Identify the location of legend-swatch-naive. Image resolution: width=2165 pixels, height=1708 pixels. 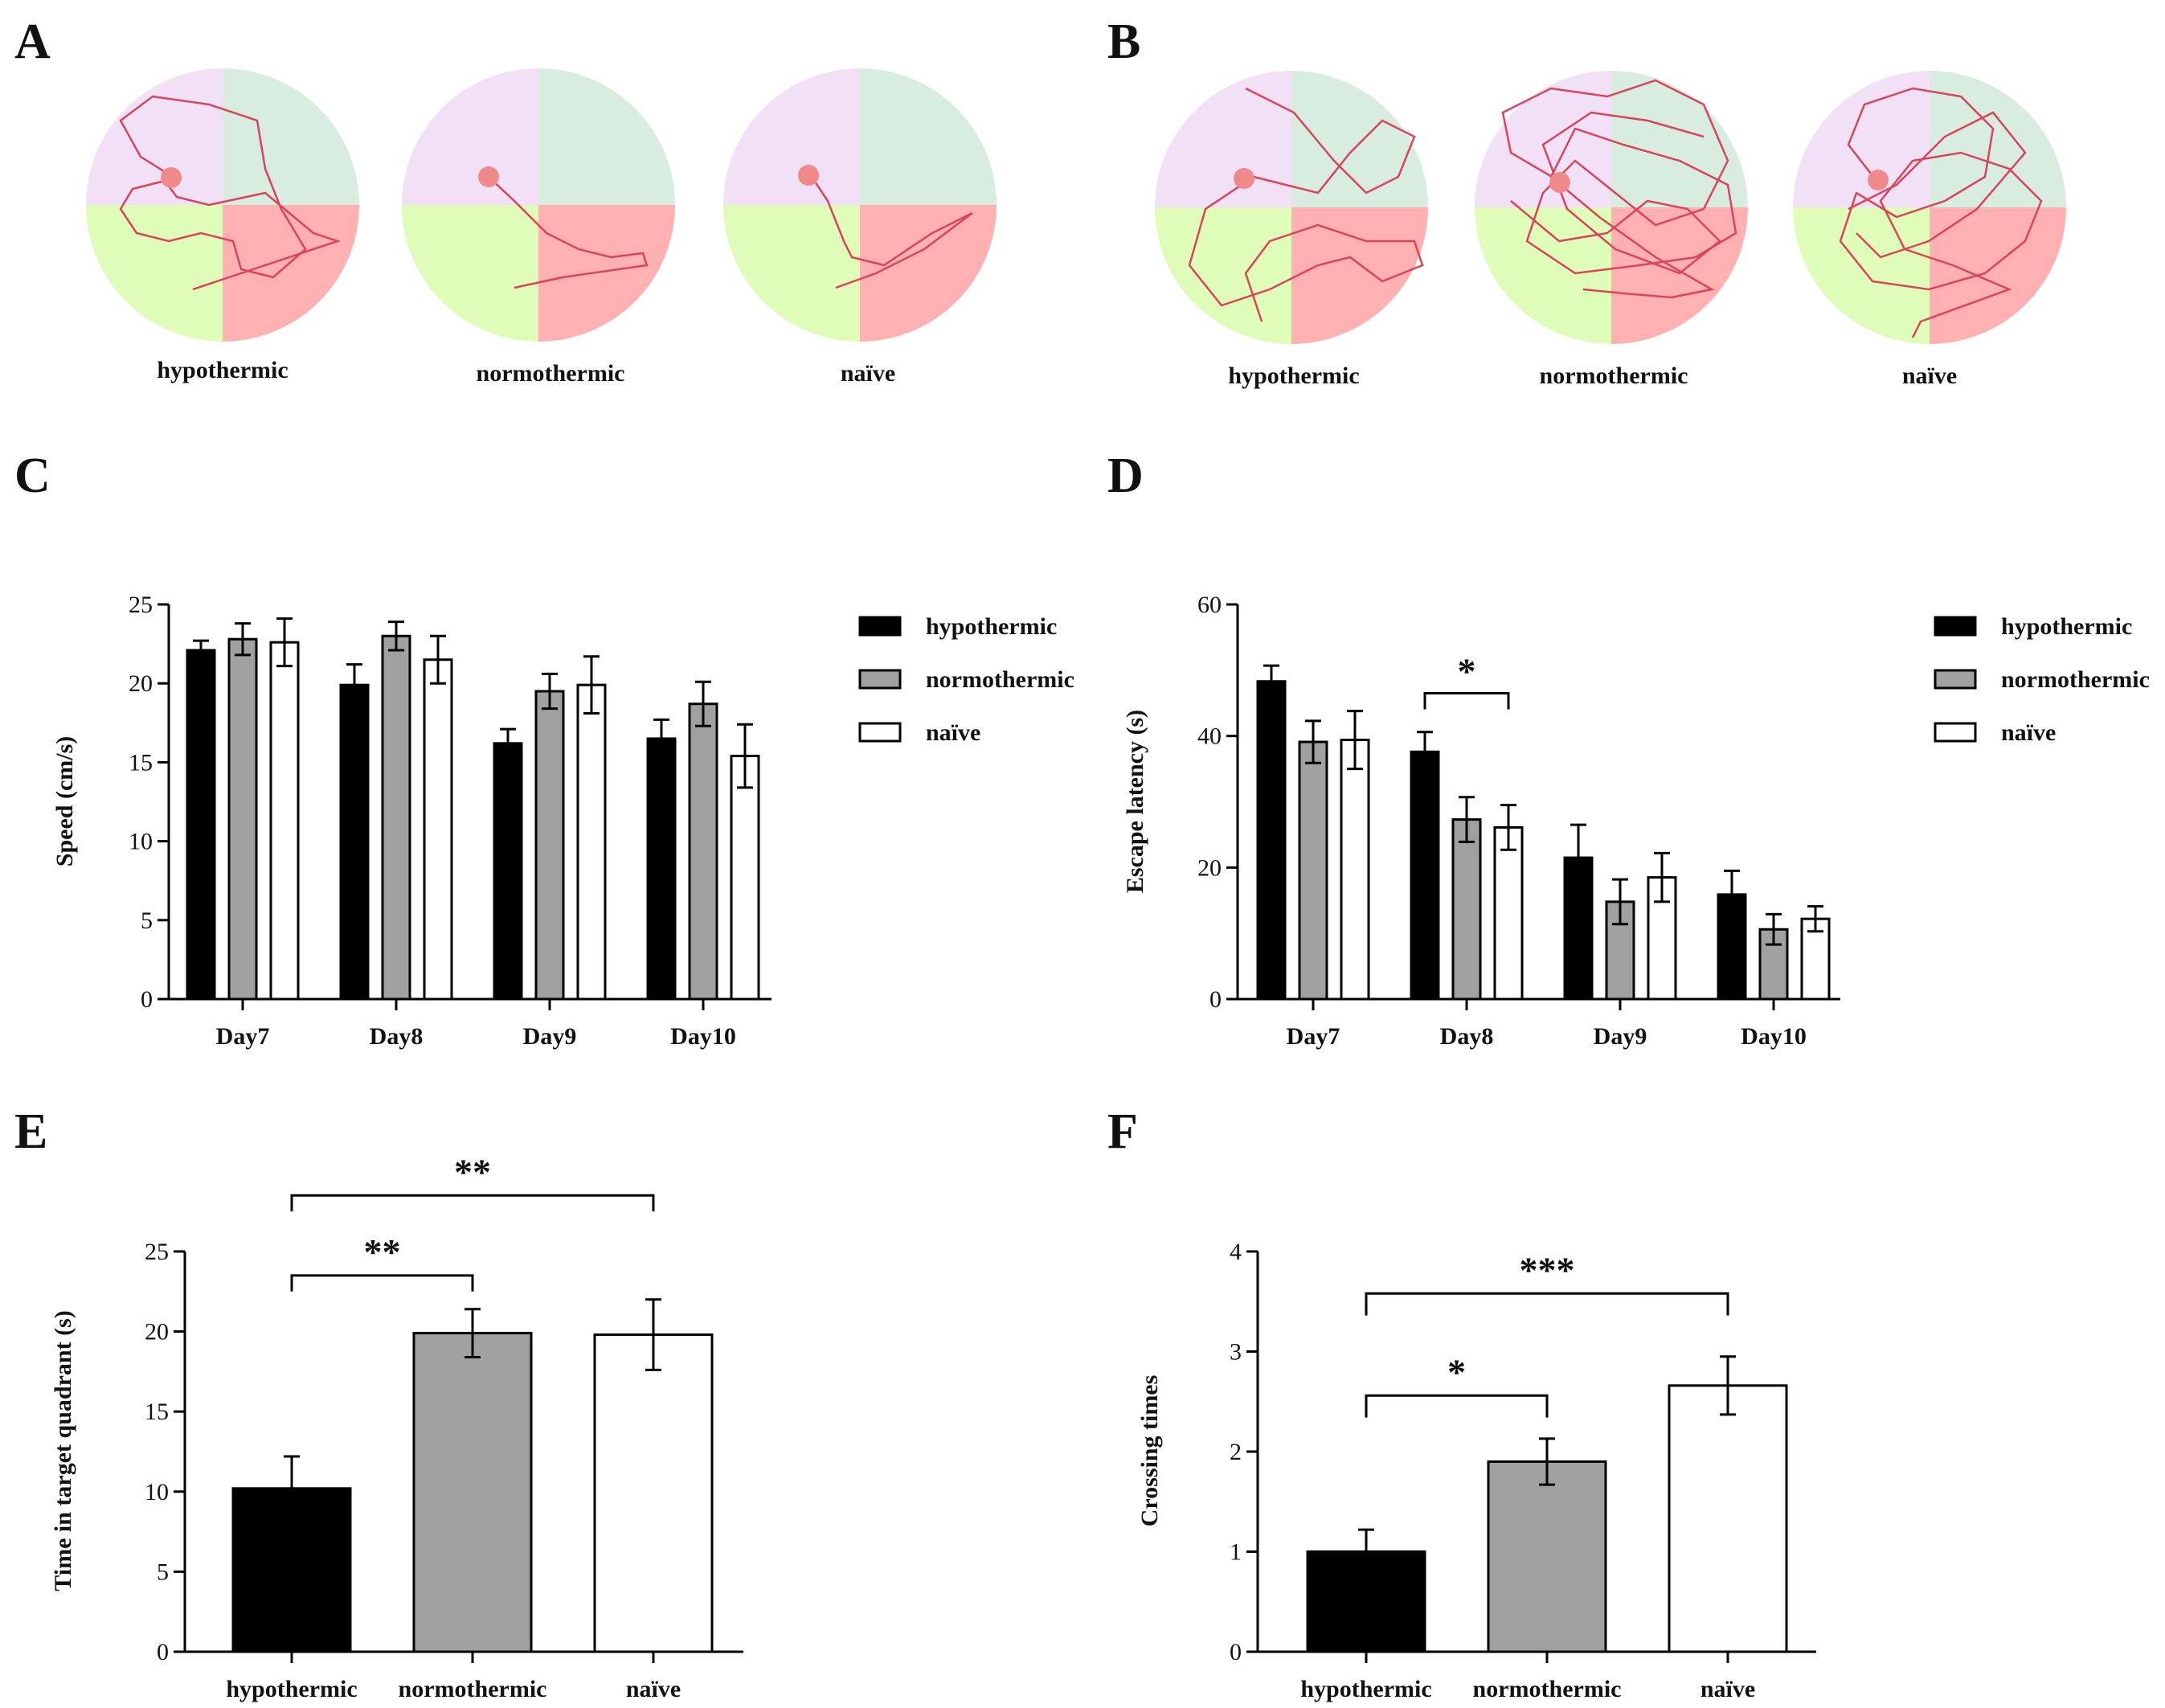
(1955, 733).